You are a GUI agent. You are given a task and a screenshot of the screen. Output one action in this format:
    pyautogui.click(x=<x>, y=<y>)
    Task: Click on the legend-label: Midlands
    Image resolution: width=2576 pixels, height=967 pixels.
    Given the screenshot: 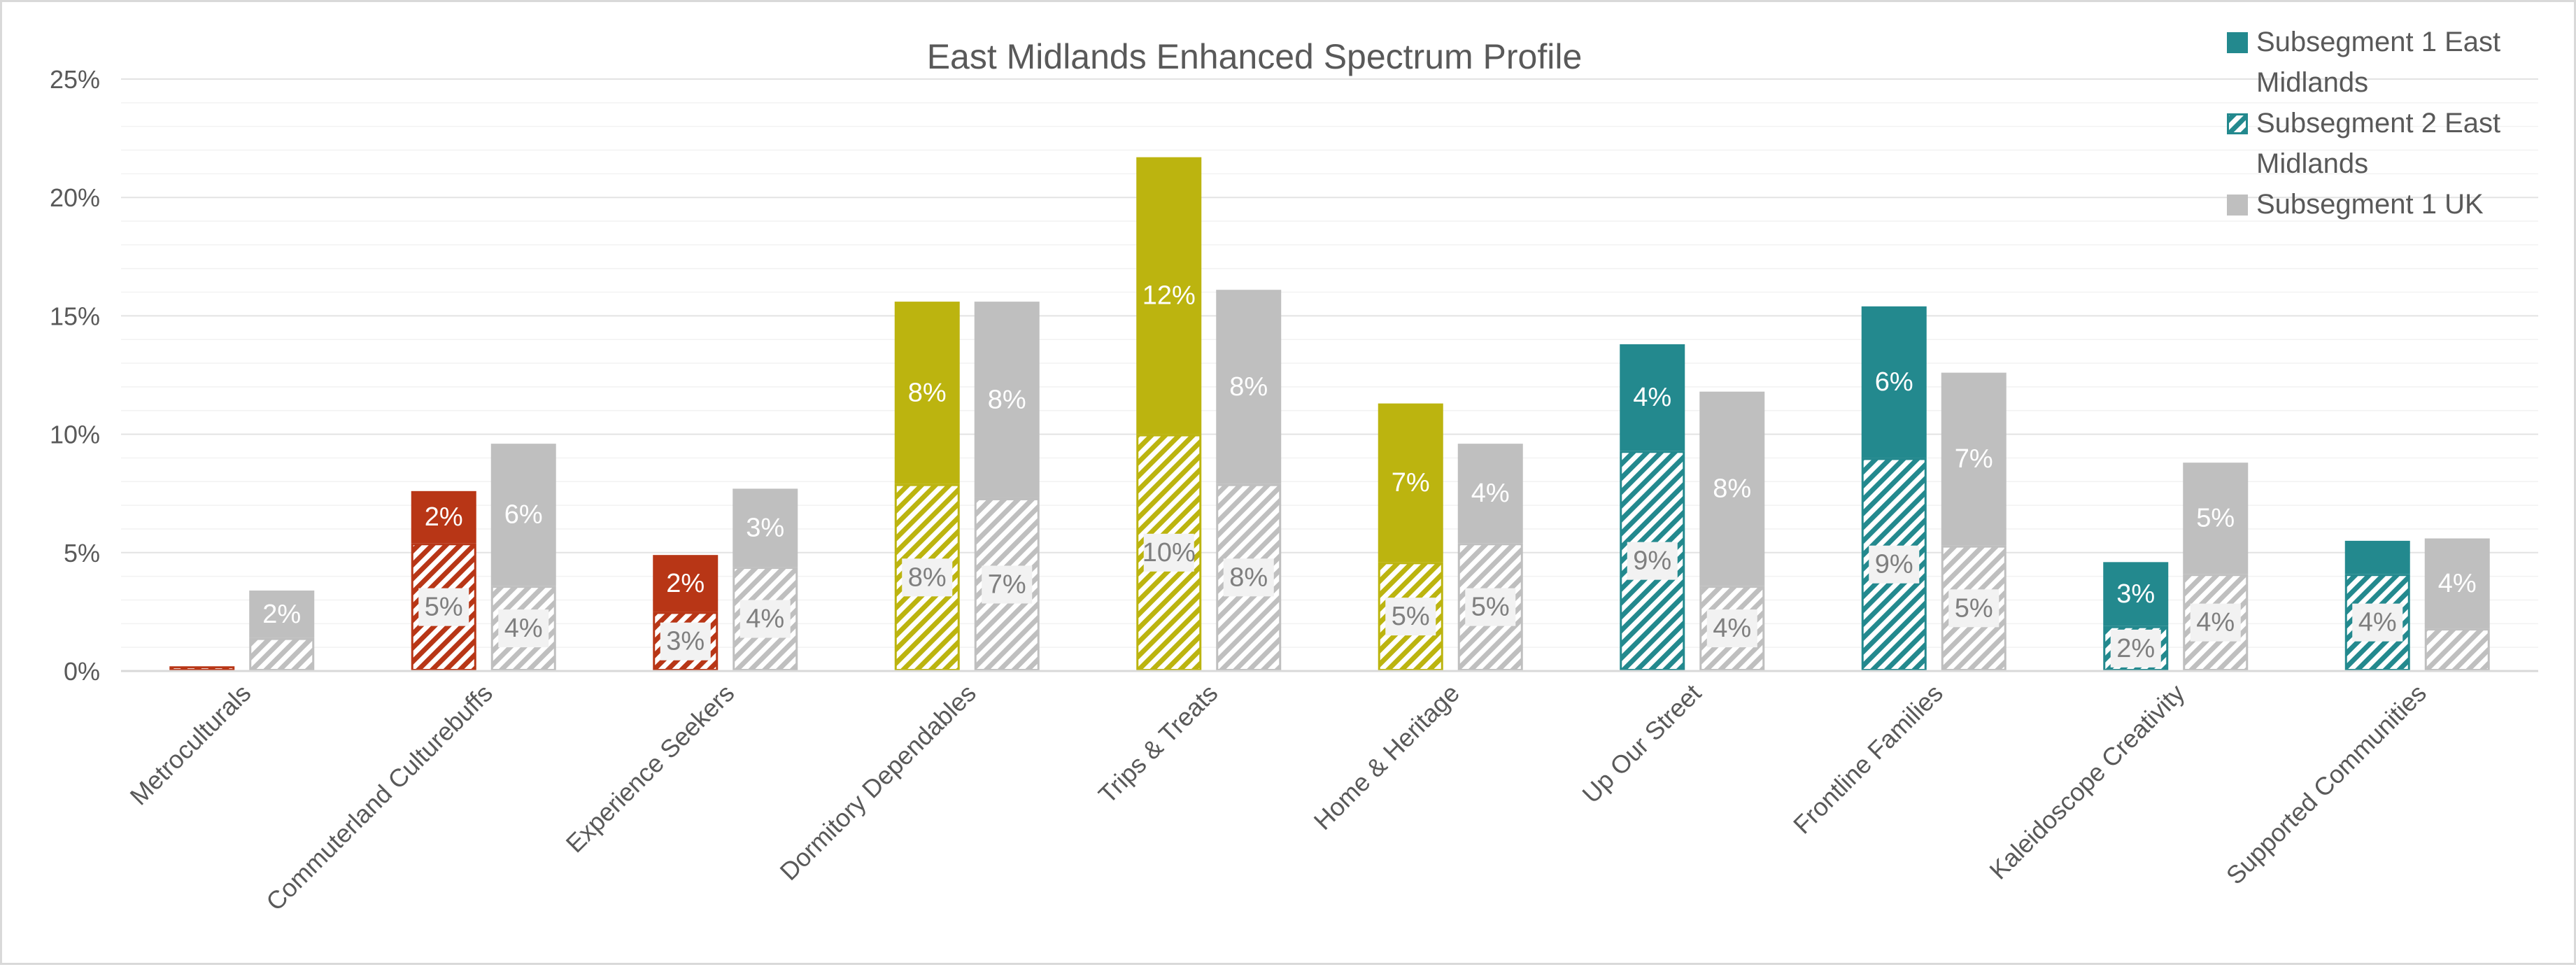 What is the action you would take?
    pyautogui.click(x=2312, y=82)
    